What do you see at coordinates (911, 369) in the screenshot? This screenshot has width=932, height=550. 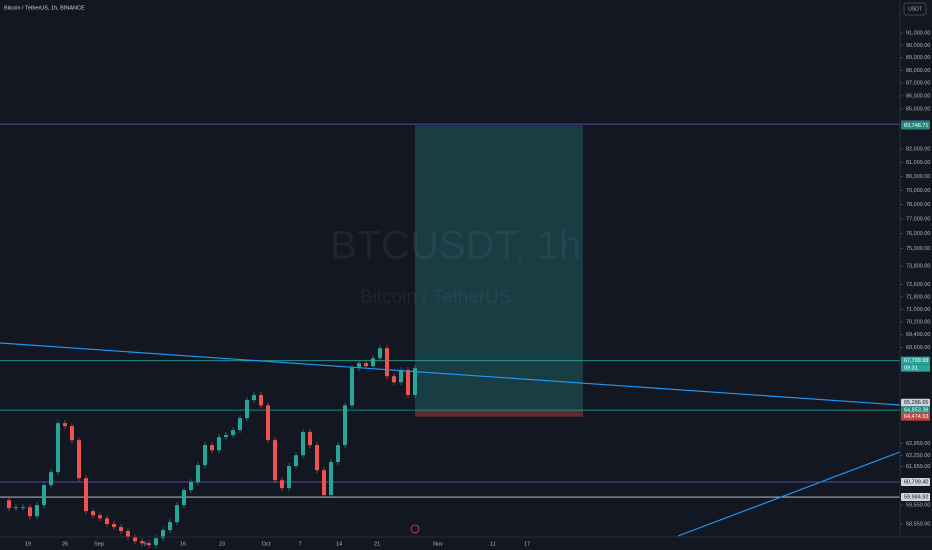 I see `countdown-label: 09:31` at bounding box center [911, 369].